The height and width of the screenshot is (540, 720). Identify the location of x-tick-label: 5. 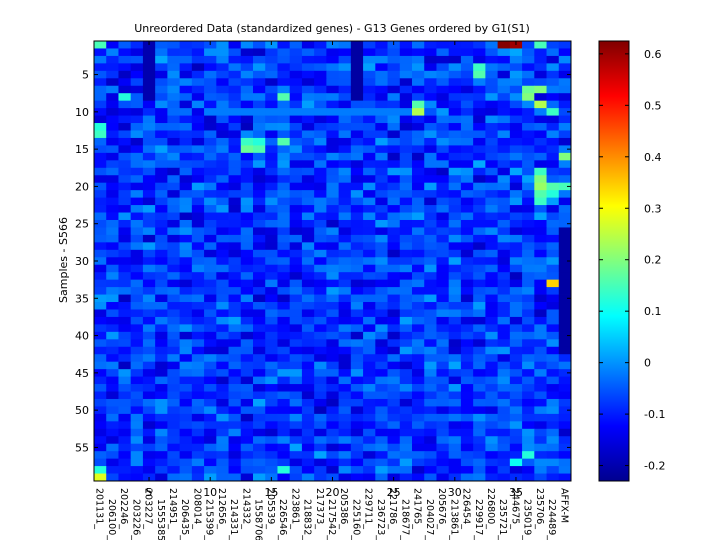
(149, 492).